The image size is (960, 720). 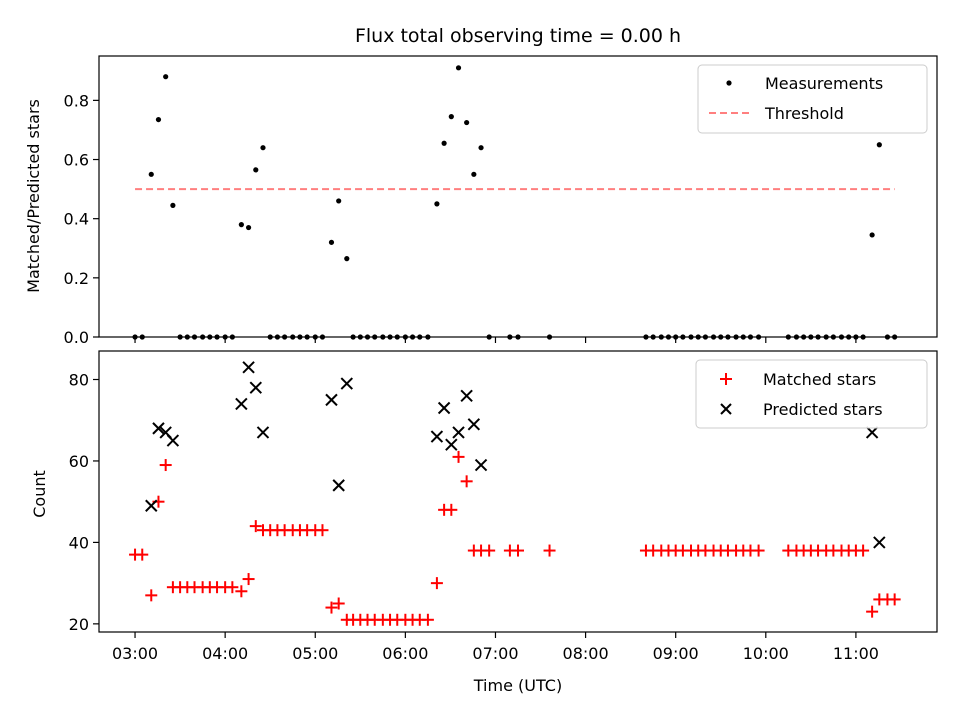 I want to click on bottom-xtick-label: 09:00, so click(x=676, y=653).